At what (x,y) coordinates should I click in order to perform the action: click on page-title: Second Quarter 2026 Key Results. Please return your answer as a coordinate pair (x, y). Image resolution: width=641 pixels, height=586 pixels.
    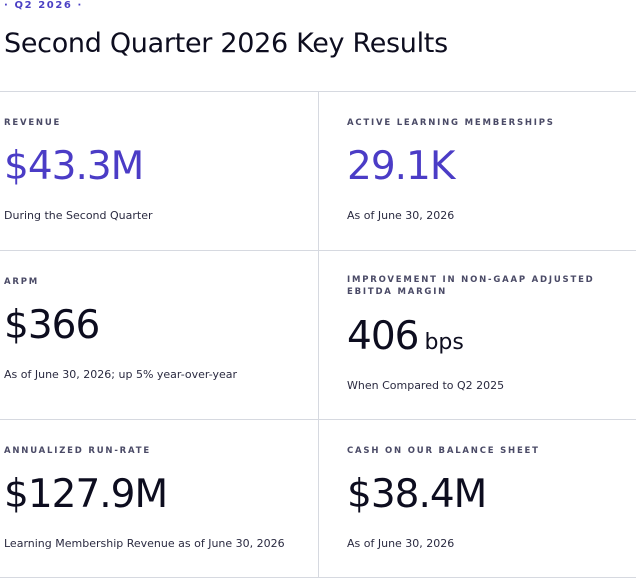
    Looking at the image, I should click on (226, 43).